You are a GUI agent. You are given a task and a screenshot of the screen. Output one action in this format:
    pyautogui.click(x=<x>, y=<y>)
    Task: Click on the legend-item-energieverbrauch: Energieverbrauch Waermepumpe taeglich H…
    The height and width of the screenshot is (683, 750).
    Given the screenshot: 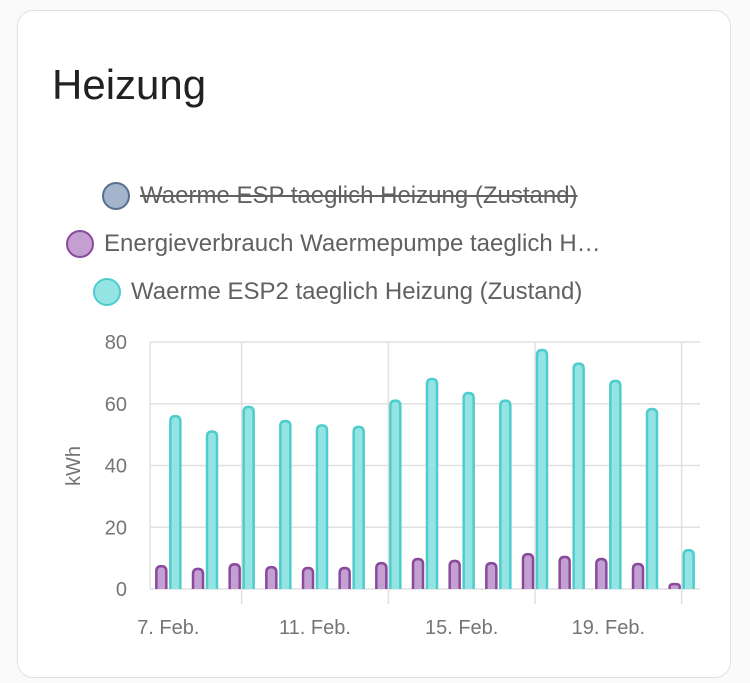 What is the action you would take?
    pyautogui.click(x=333, y=244)
    